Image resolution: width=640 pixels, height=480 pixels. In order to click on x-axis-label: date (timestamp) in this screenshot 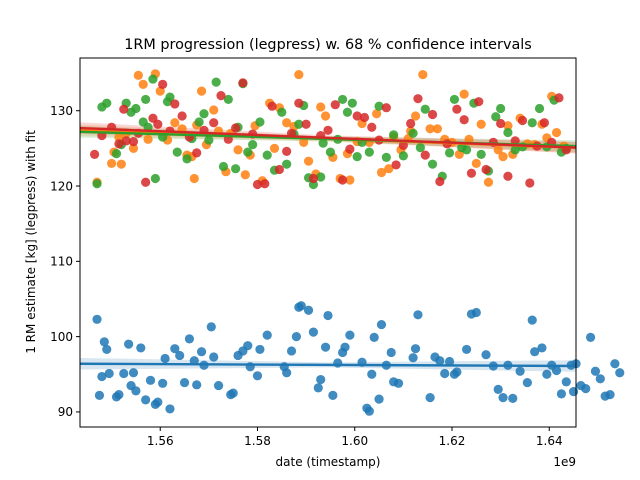, I will do `click(328, 462)`.